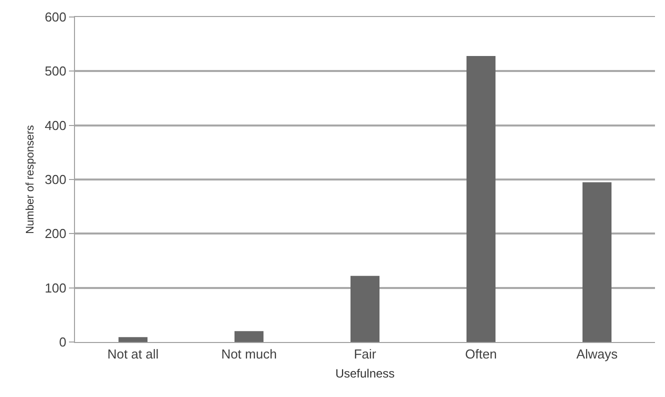 Image resolution: width=665 pixels, height=397 pixels. Describe the element at coordinates (55, 71) in the screenshot. I see `y-tick-label: 500` at that location.